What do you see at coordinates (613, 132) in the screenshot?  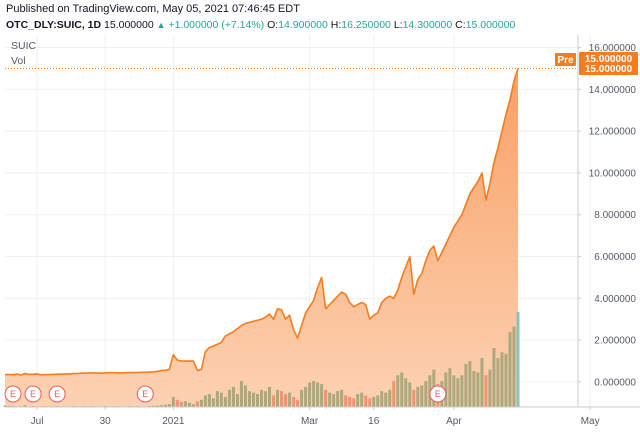 I see `y-tick-label: 12.000000` at bounding box center [613, 132].